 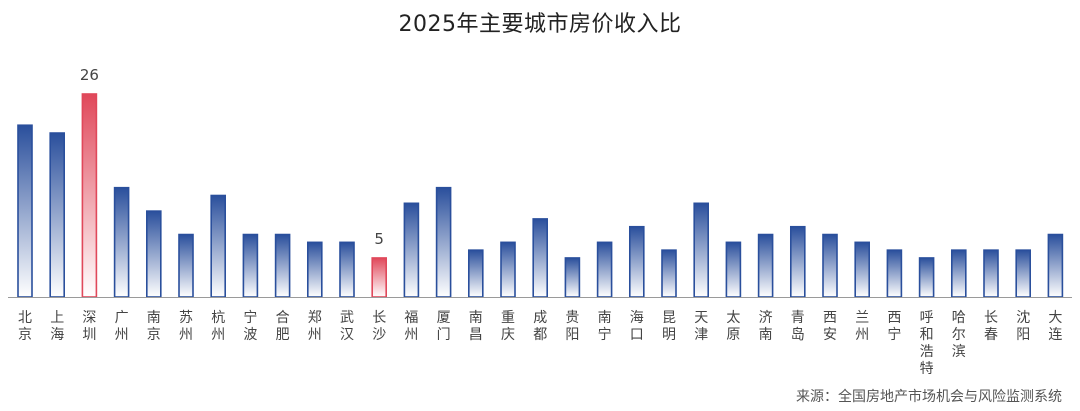 I want to click on x-tick-label-26: 兰州, so click(x=862, y=326).